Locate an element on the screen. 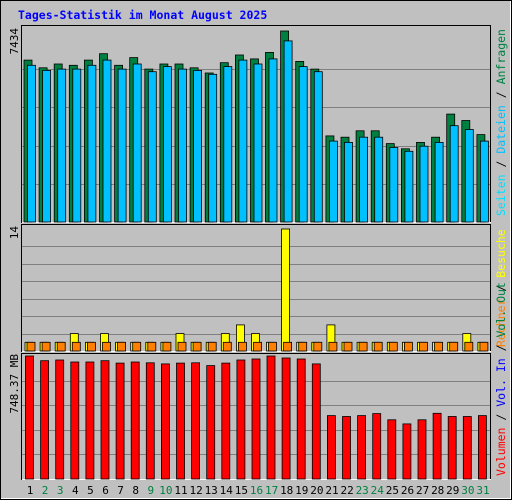 This screenshot has width=512, height=500. legend-entry-volume_in: Vol. In is located at coordinates (501, 382).